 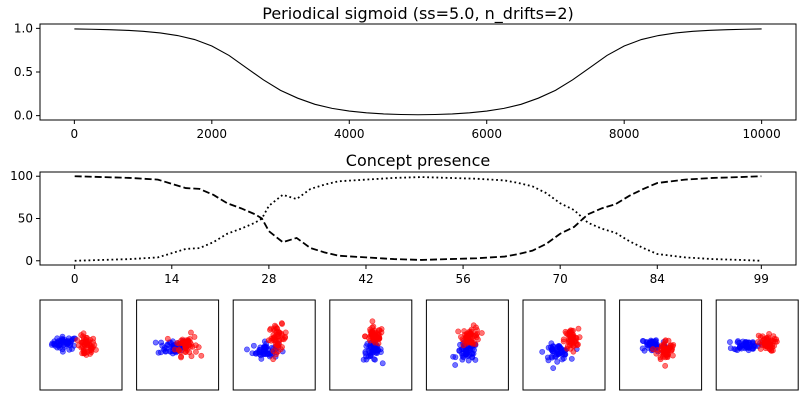 I want to click on presence-ytick-label: 0, so click(x=29, y=261).